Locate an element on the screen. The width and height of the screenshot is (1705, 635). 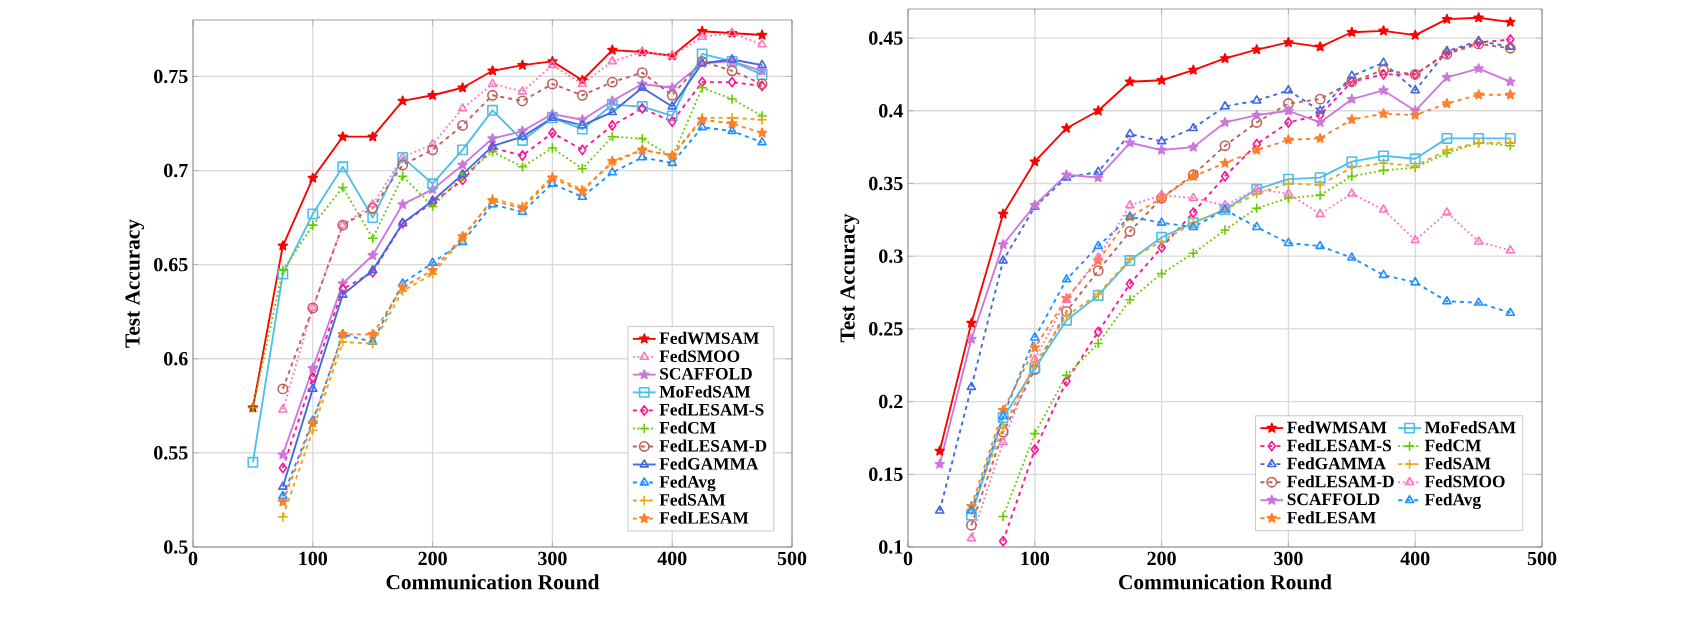
y-tick-label: 0.7 is located at coordinates (176, 170).